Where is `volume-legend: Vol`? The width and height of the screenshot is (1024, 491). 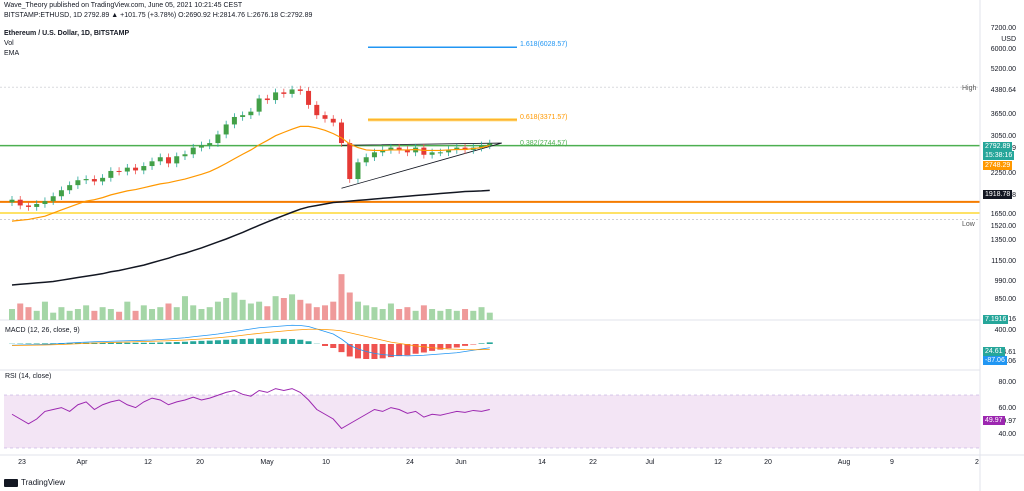
volume-legend: Vol is located at coordinates (9, 43).